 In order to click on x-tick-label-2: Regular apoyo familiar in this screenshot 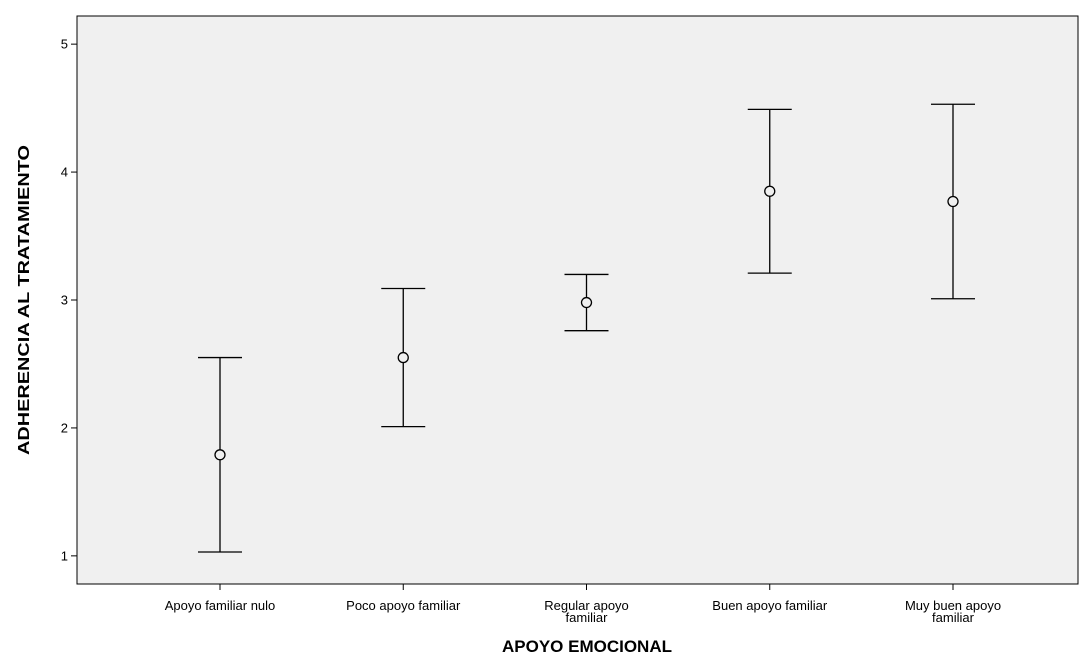, I will do `click(586, 611)`.